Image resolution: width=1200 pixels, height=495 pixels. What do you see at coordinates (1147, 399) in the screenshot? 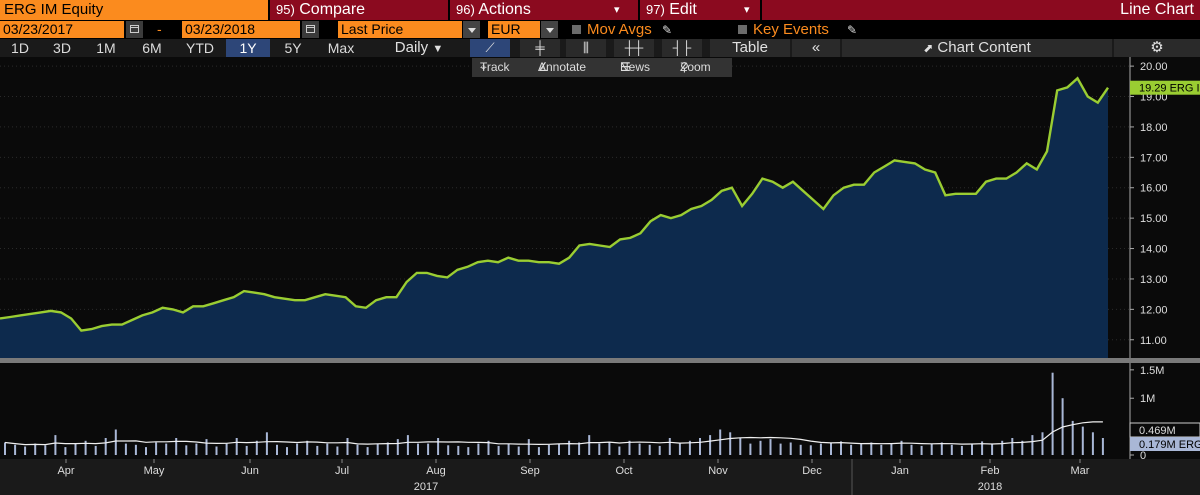
I see `volume-tick-label: 1M` at bounding box center [1147, 399].